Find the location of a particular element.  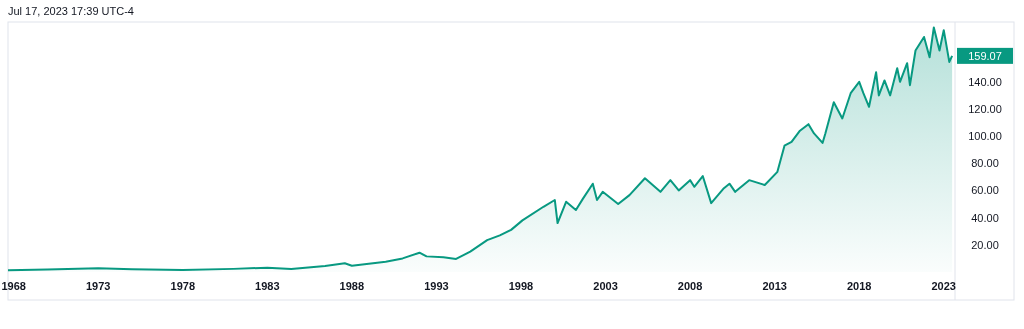

x-tick-label: 1973 is located at coordinates (98, 286).